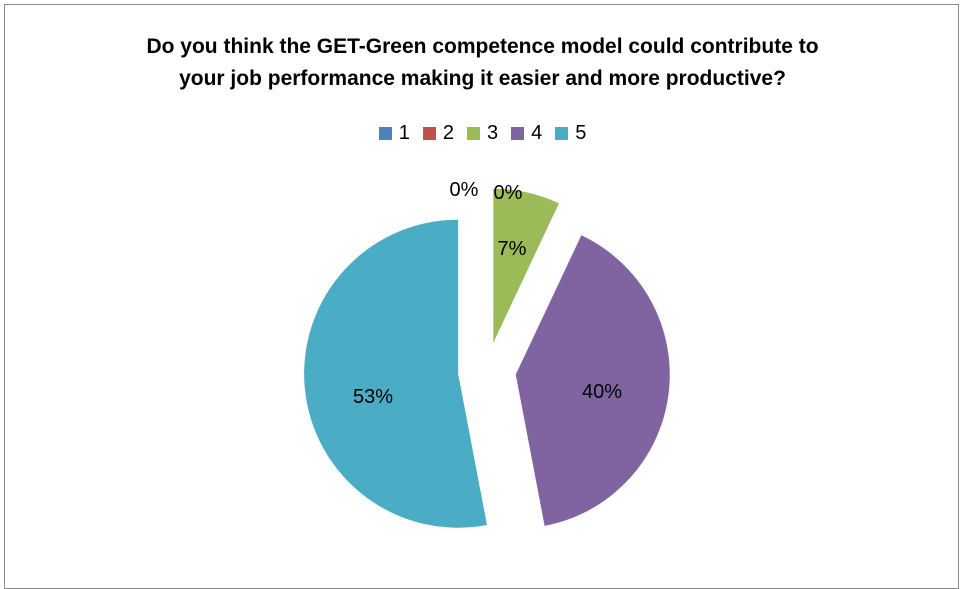 Image resolution: width=965 pixels, height=589 pixels. What do you see at coordinates (492, 133) in the screenshot?
I see `legend-label-3: 3` at bounding box center [492, 133].